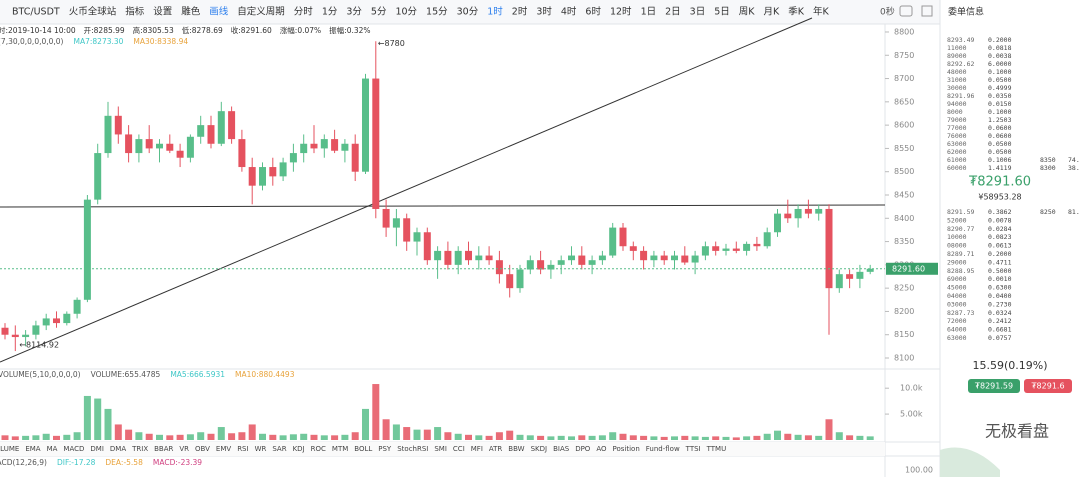 This screenshot has width=1080, height=477. What do you see at coordinates (36, 12) in the screenshot?
I see `toolbar-item: BTC/USDT` at bounding box center [36, 12].